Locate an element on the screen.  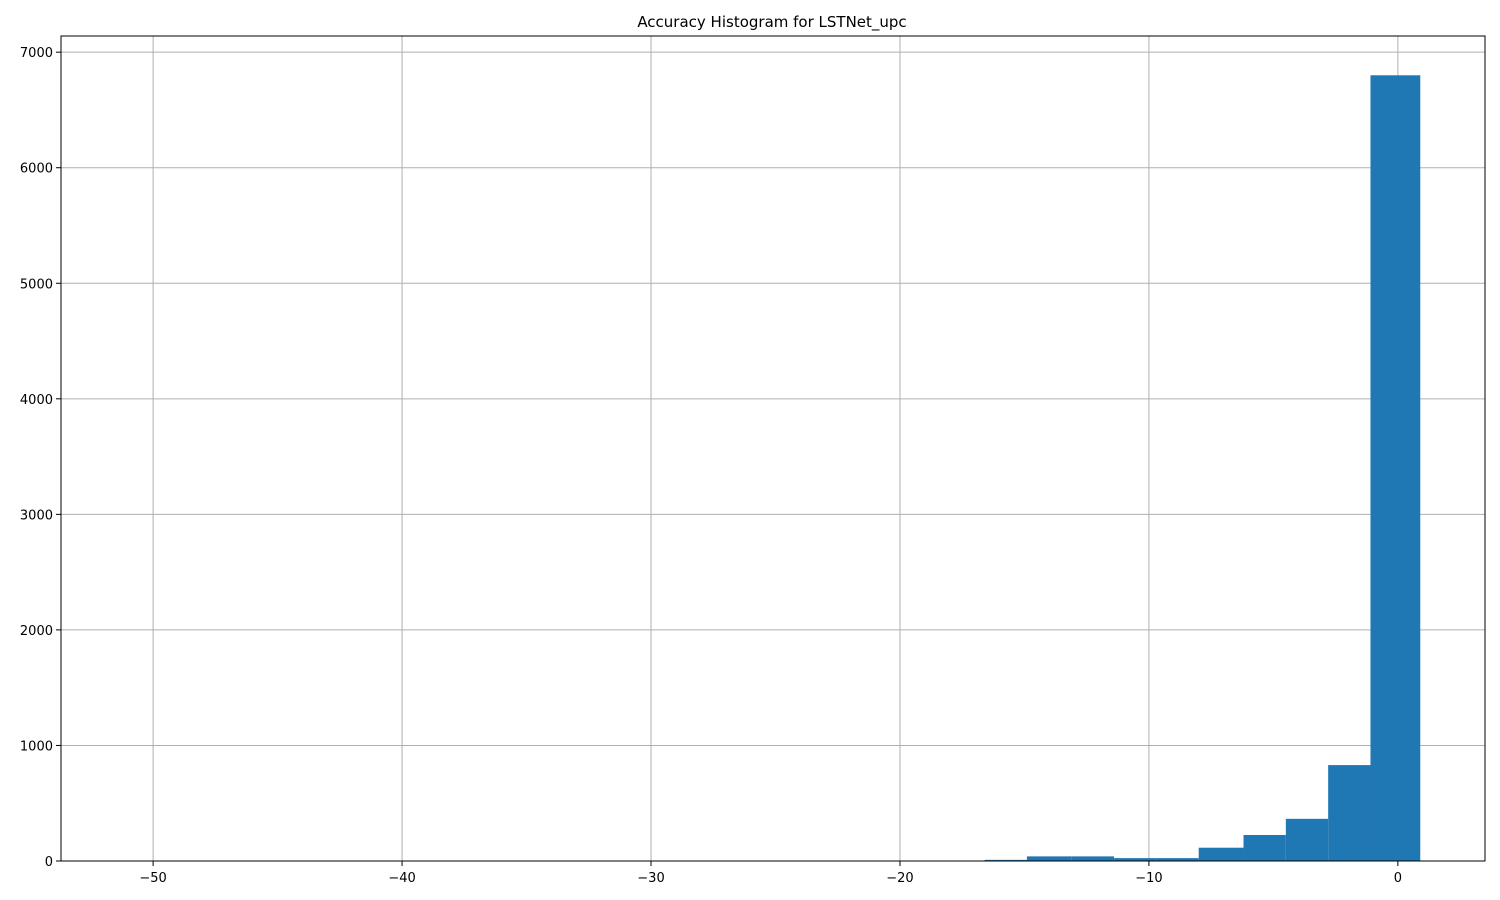
y-tick-label: 0 is located at coordinates (49, 862).